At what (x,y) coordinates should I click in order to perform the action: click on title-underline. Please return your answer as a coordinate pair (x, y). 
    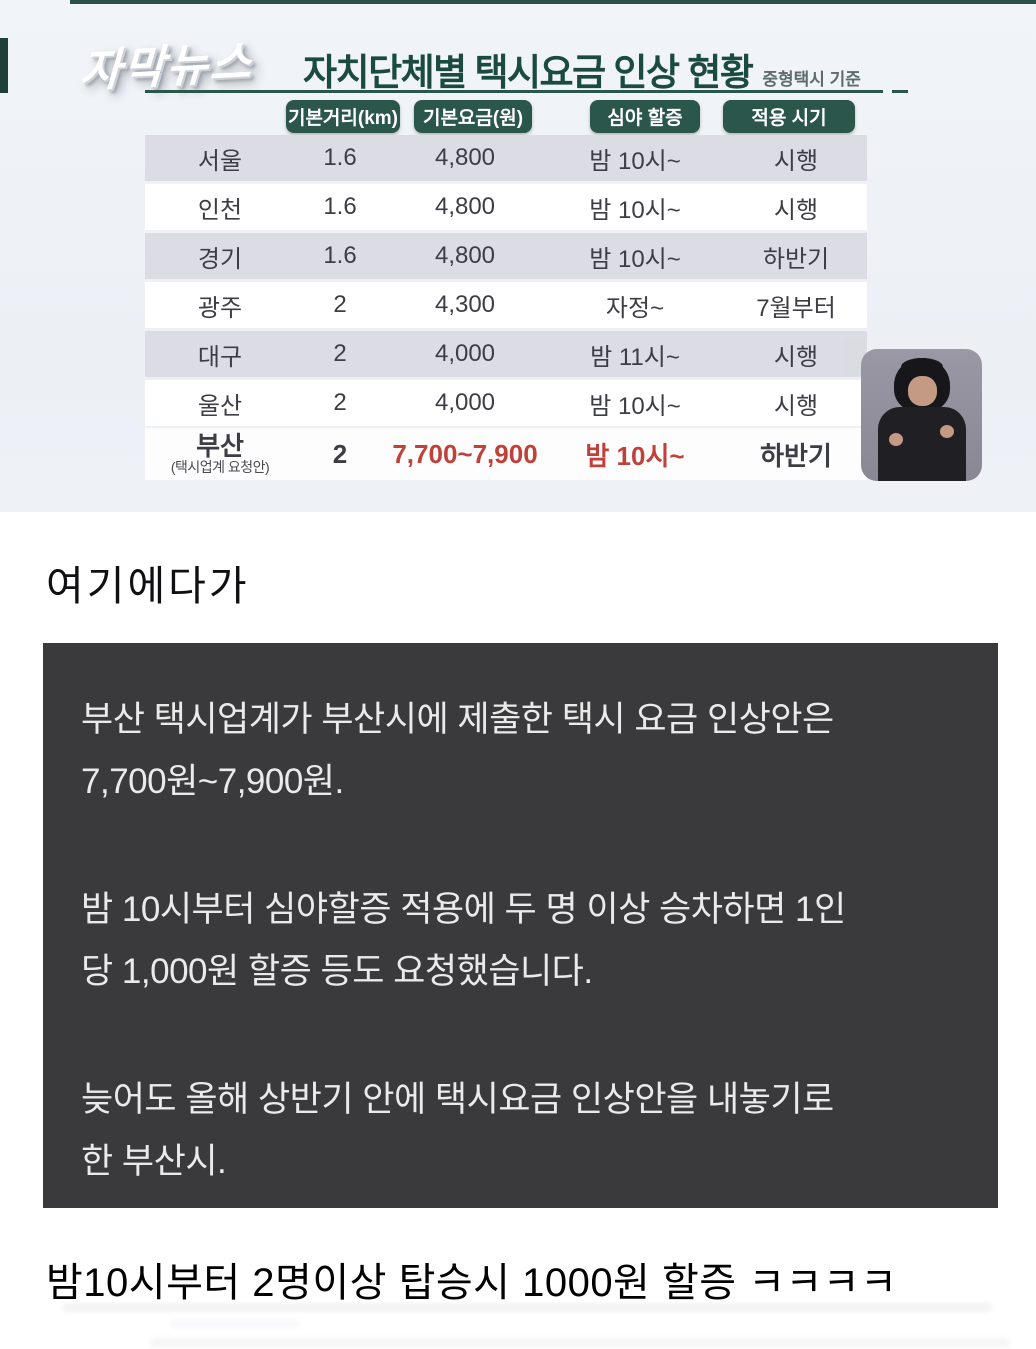
    Looking at the image, I should click on (514, 91).